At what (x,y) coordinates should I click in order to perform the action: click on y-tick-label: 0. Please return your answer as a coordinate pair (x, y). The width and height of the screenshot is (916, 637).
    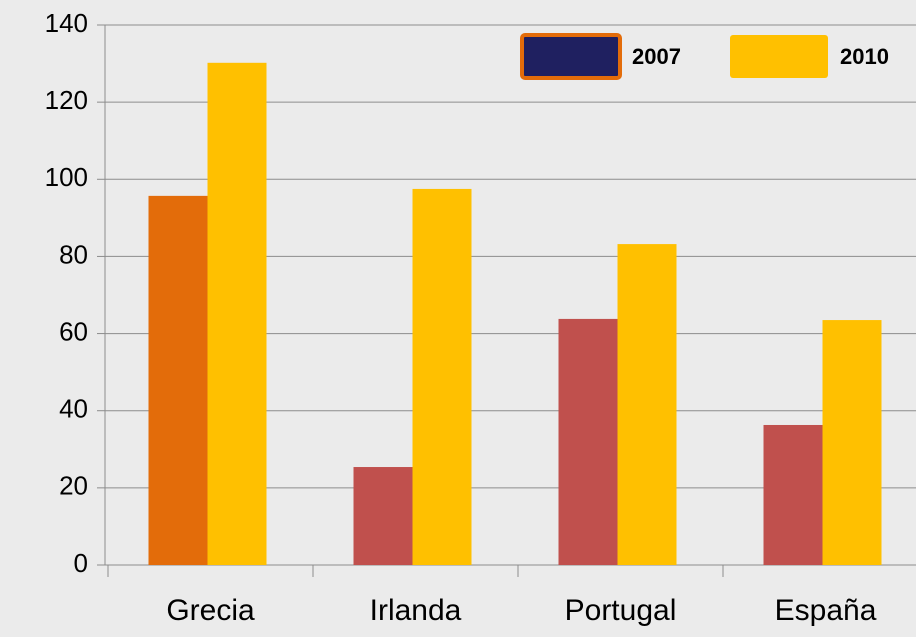
    Looking at the image, I should click on (81, 563).